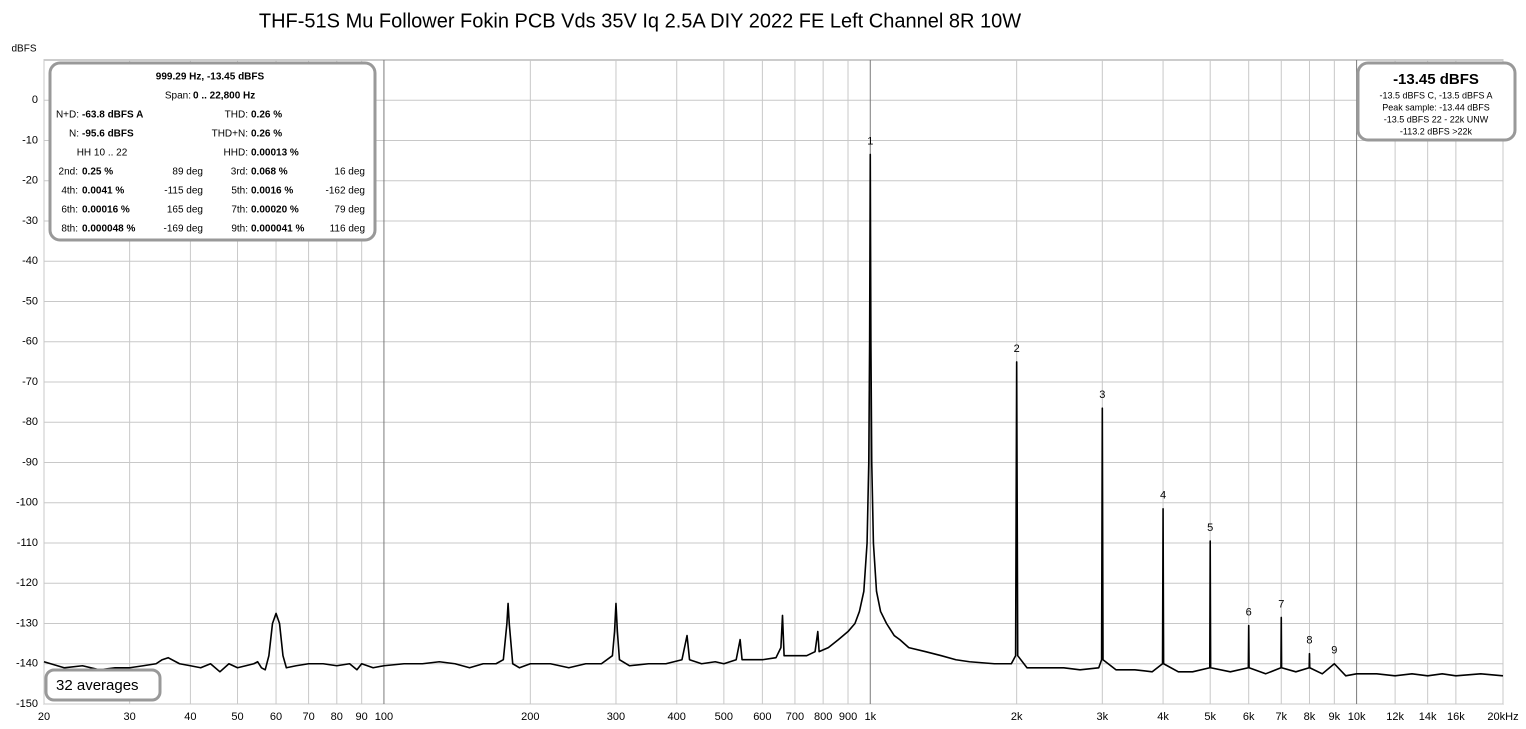  What do you see at coordinates (762, 717) in the screenshot?
I see `x-tick-label: 600` at bounding box center [762, 717].